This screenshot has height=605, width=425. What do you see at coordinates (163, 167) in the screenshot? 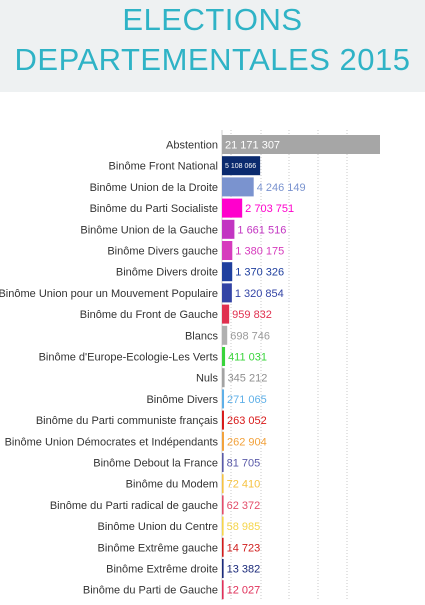
I see `category-label: Binôme Front National` at bounding box center [163, 167].